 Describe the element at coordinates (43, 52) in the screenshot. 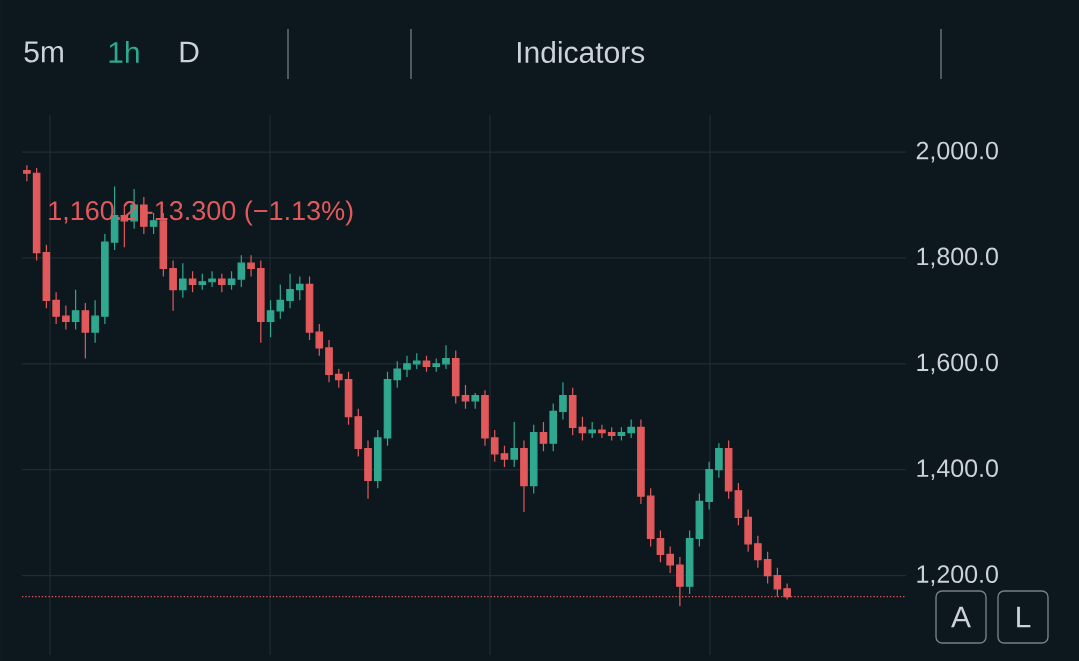

I see `text: 5m` at that location.